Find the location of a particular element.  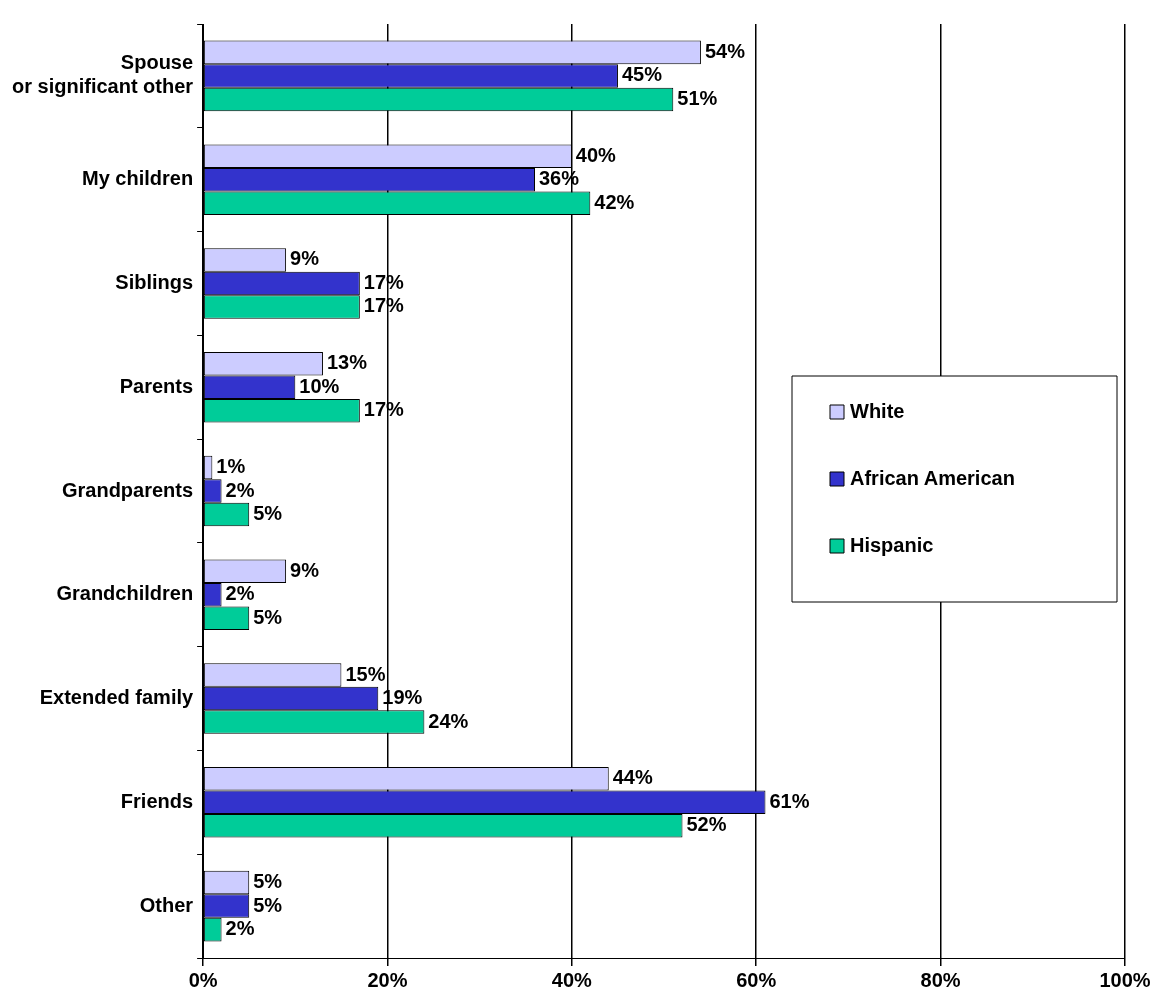

y-tick-label: Other is located at coordinates (166, 904).